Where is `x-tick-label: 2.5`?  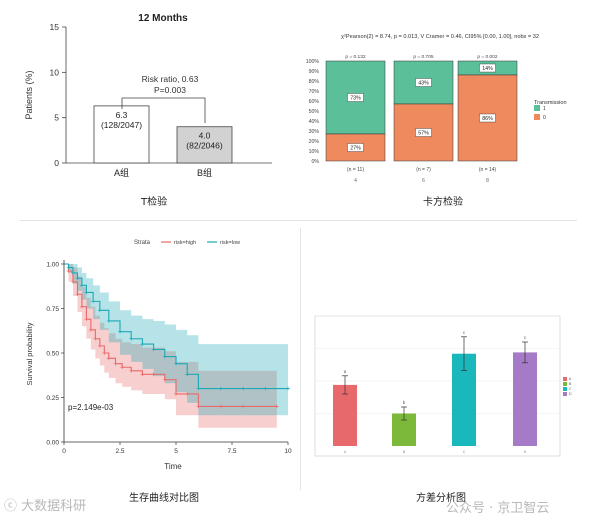
x-tick-label: 2.5 is located at coordinates (119, 451).